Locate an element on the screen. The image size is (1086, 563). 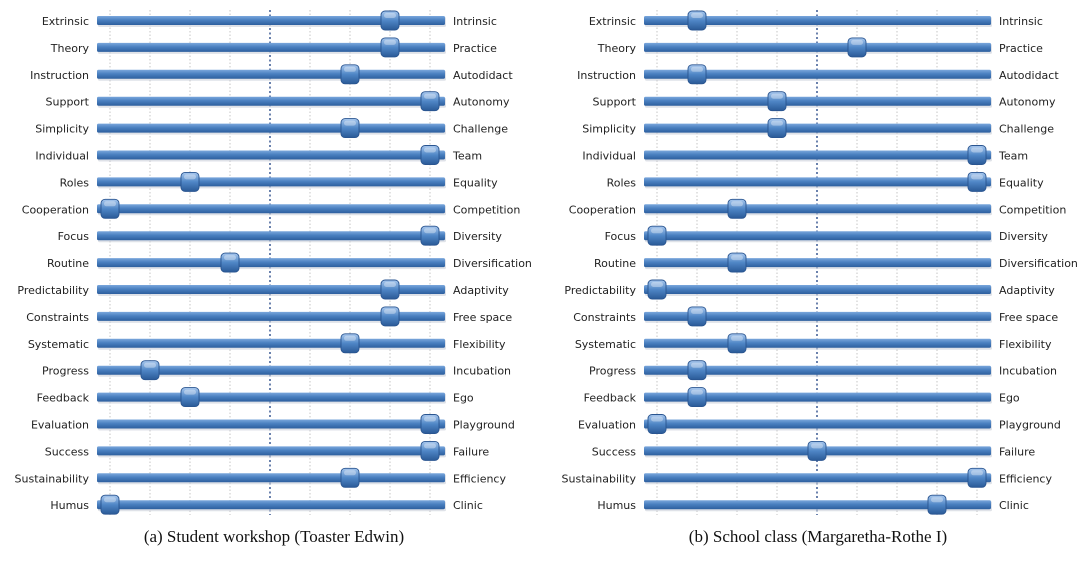
left-pole-label: Constraints is located at coordinates (57, 317).